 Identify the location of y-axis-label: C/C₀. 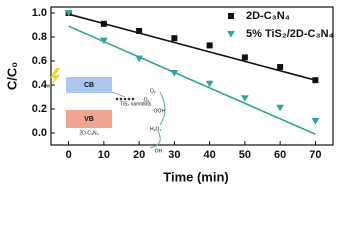
(11, 76).